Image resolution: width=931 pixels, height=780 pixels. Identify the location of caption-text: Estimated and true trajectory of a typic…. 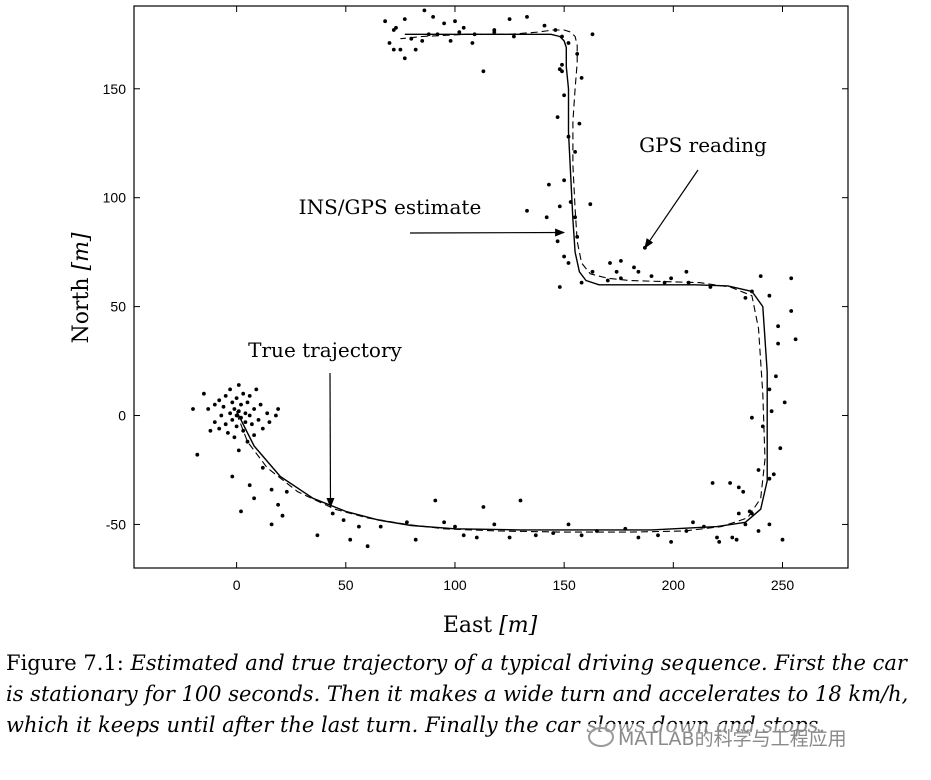
(457, 694).